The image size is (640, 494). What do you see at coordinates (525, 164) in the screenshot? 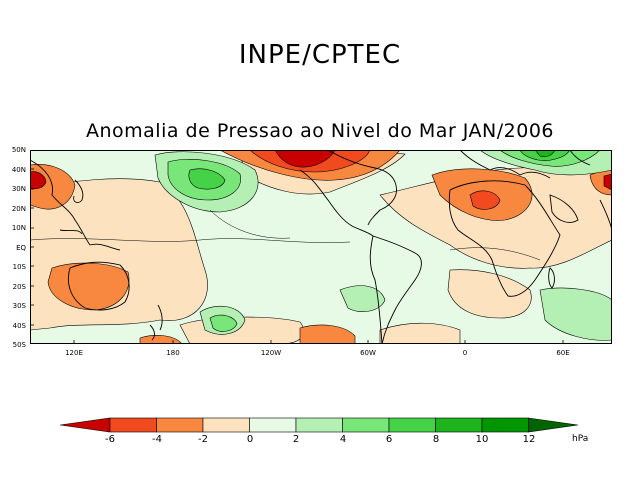
I see `coast-europe` at bounding box center [525, 164].